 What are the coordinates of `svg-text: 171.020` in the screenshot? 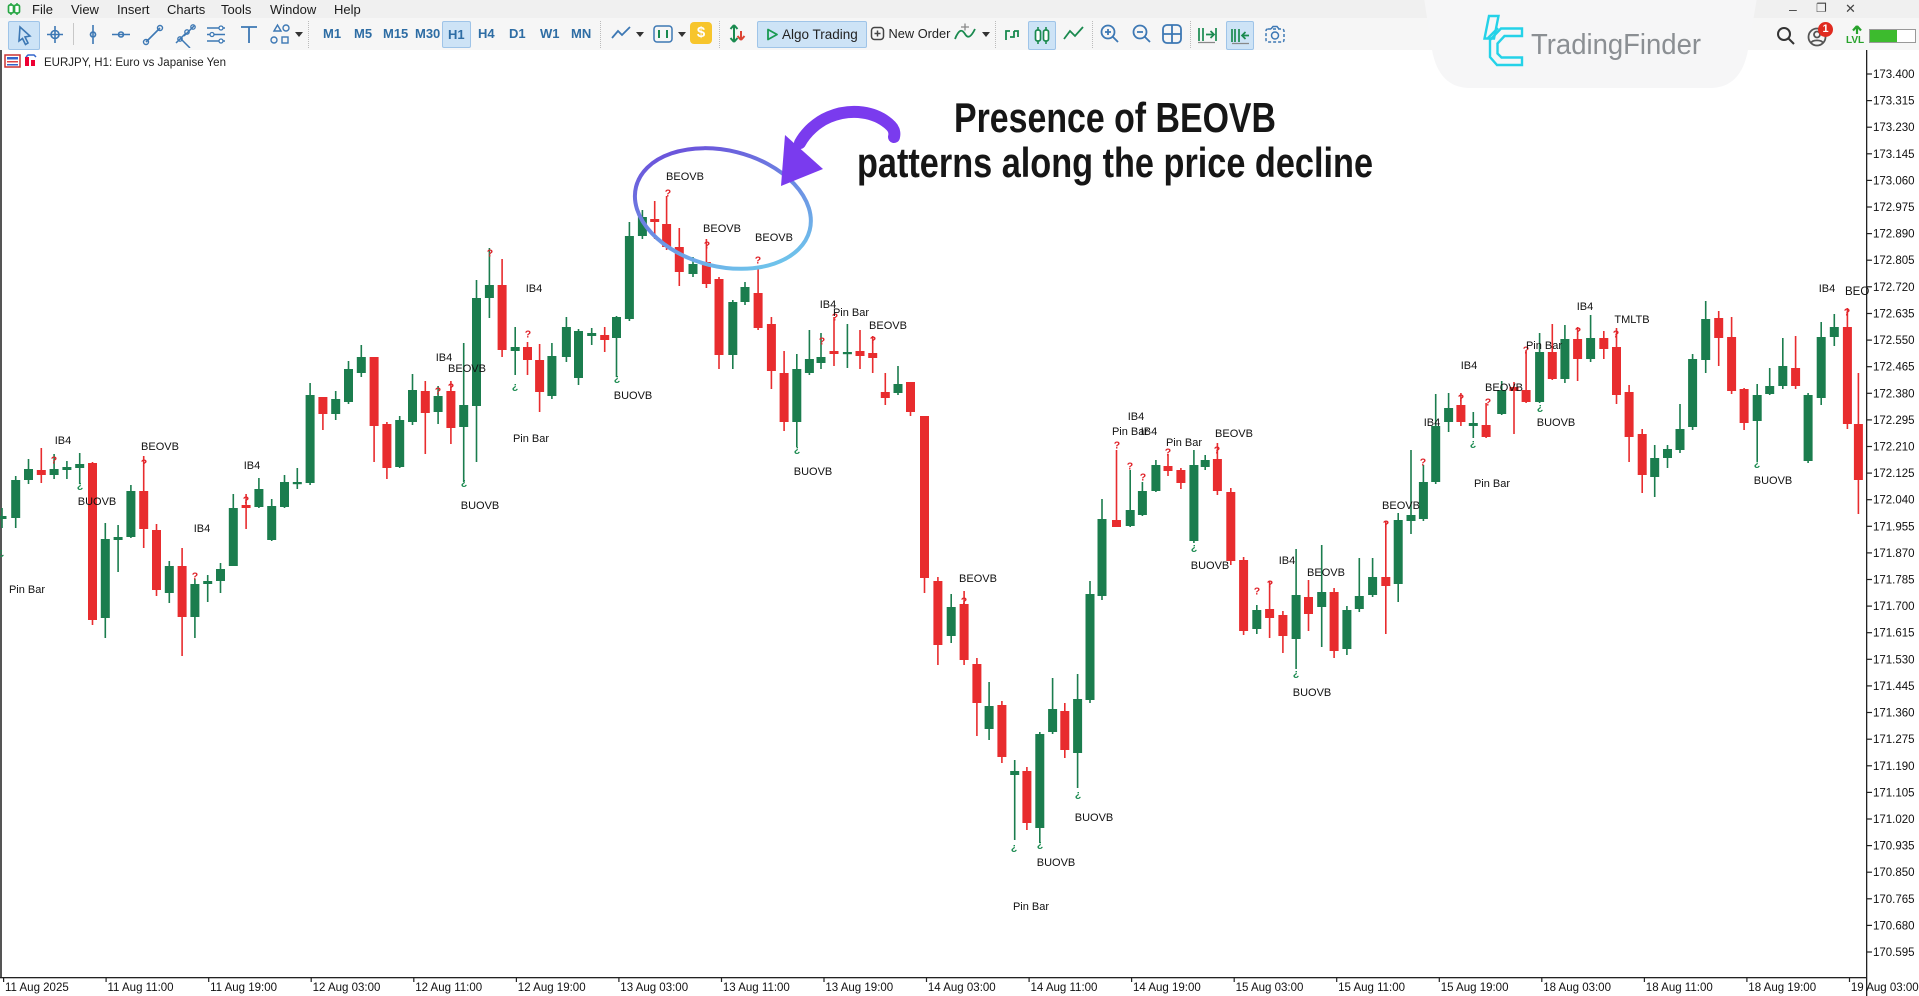 It's located at (1894, 820).